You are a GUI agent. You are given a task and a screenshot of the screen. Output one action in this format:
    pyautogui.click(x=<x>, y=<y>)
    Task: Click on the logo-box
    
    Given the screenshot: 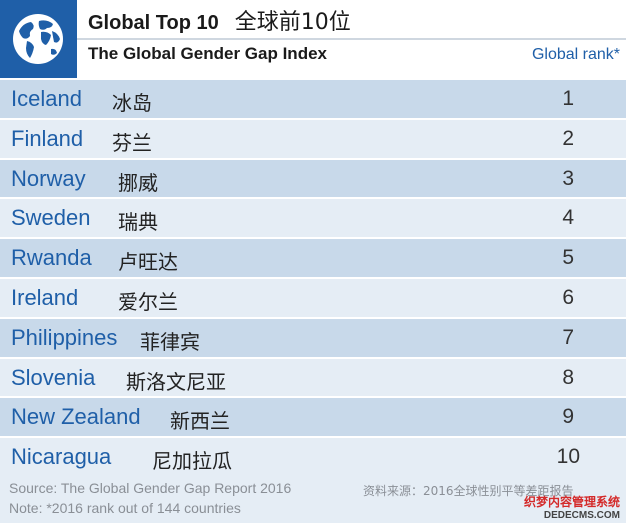 What is the action you would take?
    pyautogui.click(x=38, y=39)
    